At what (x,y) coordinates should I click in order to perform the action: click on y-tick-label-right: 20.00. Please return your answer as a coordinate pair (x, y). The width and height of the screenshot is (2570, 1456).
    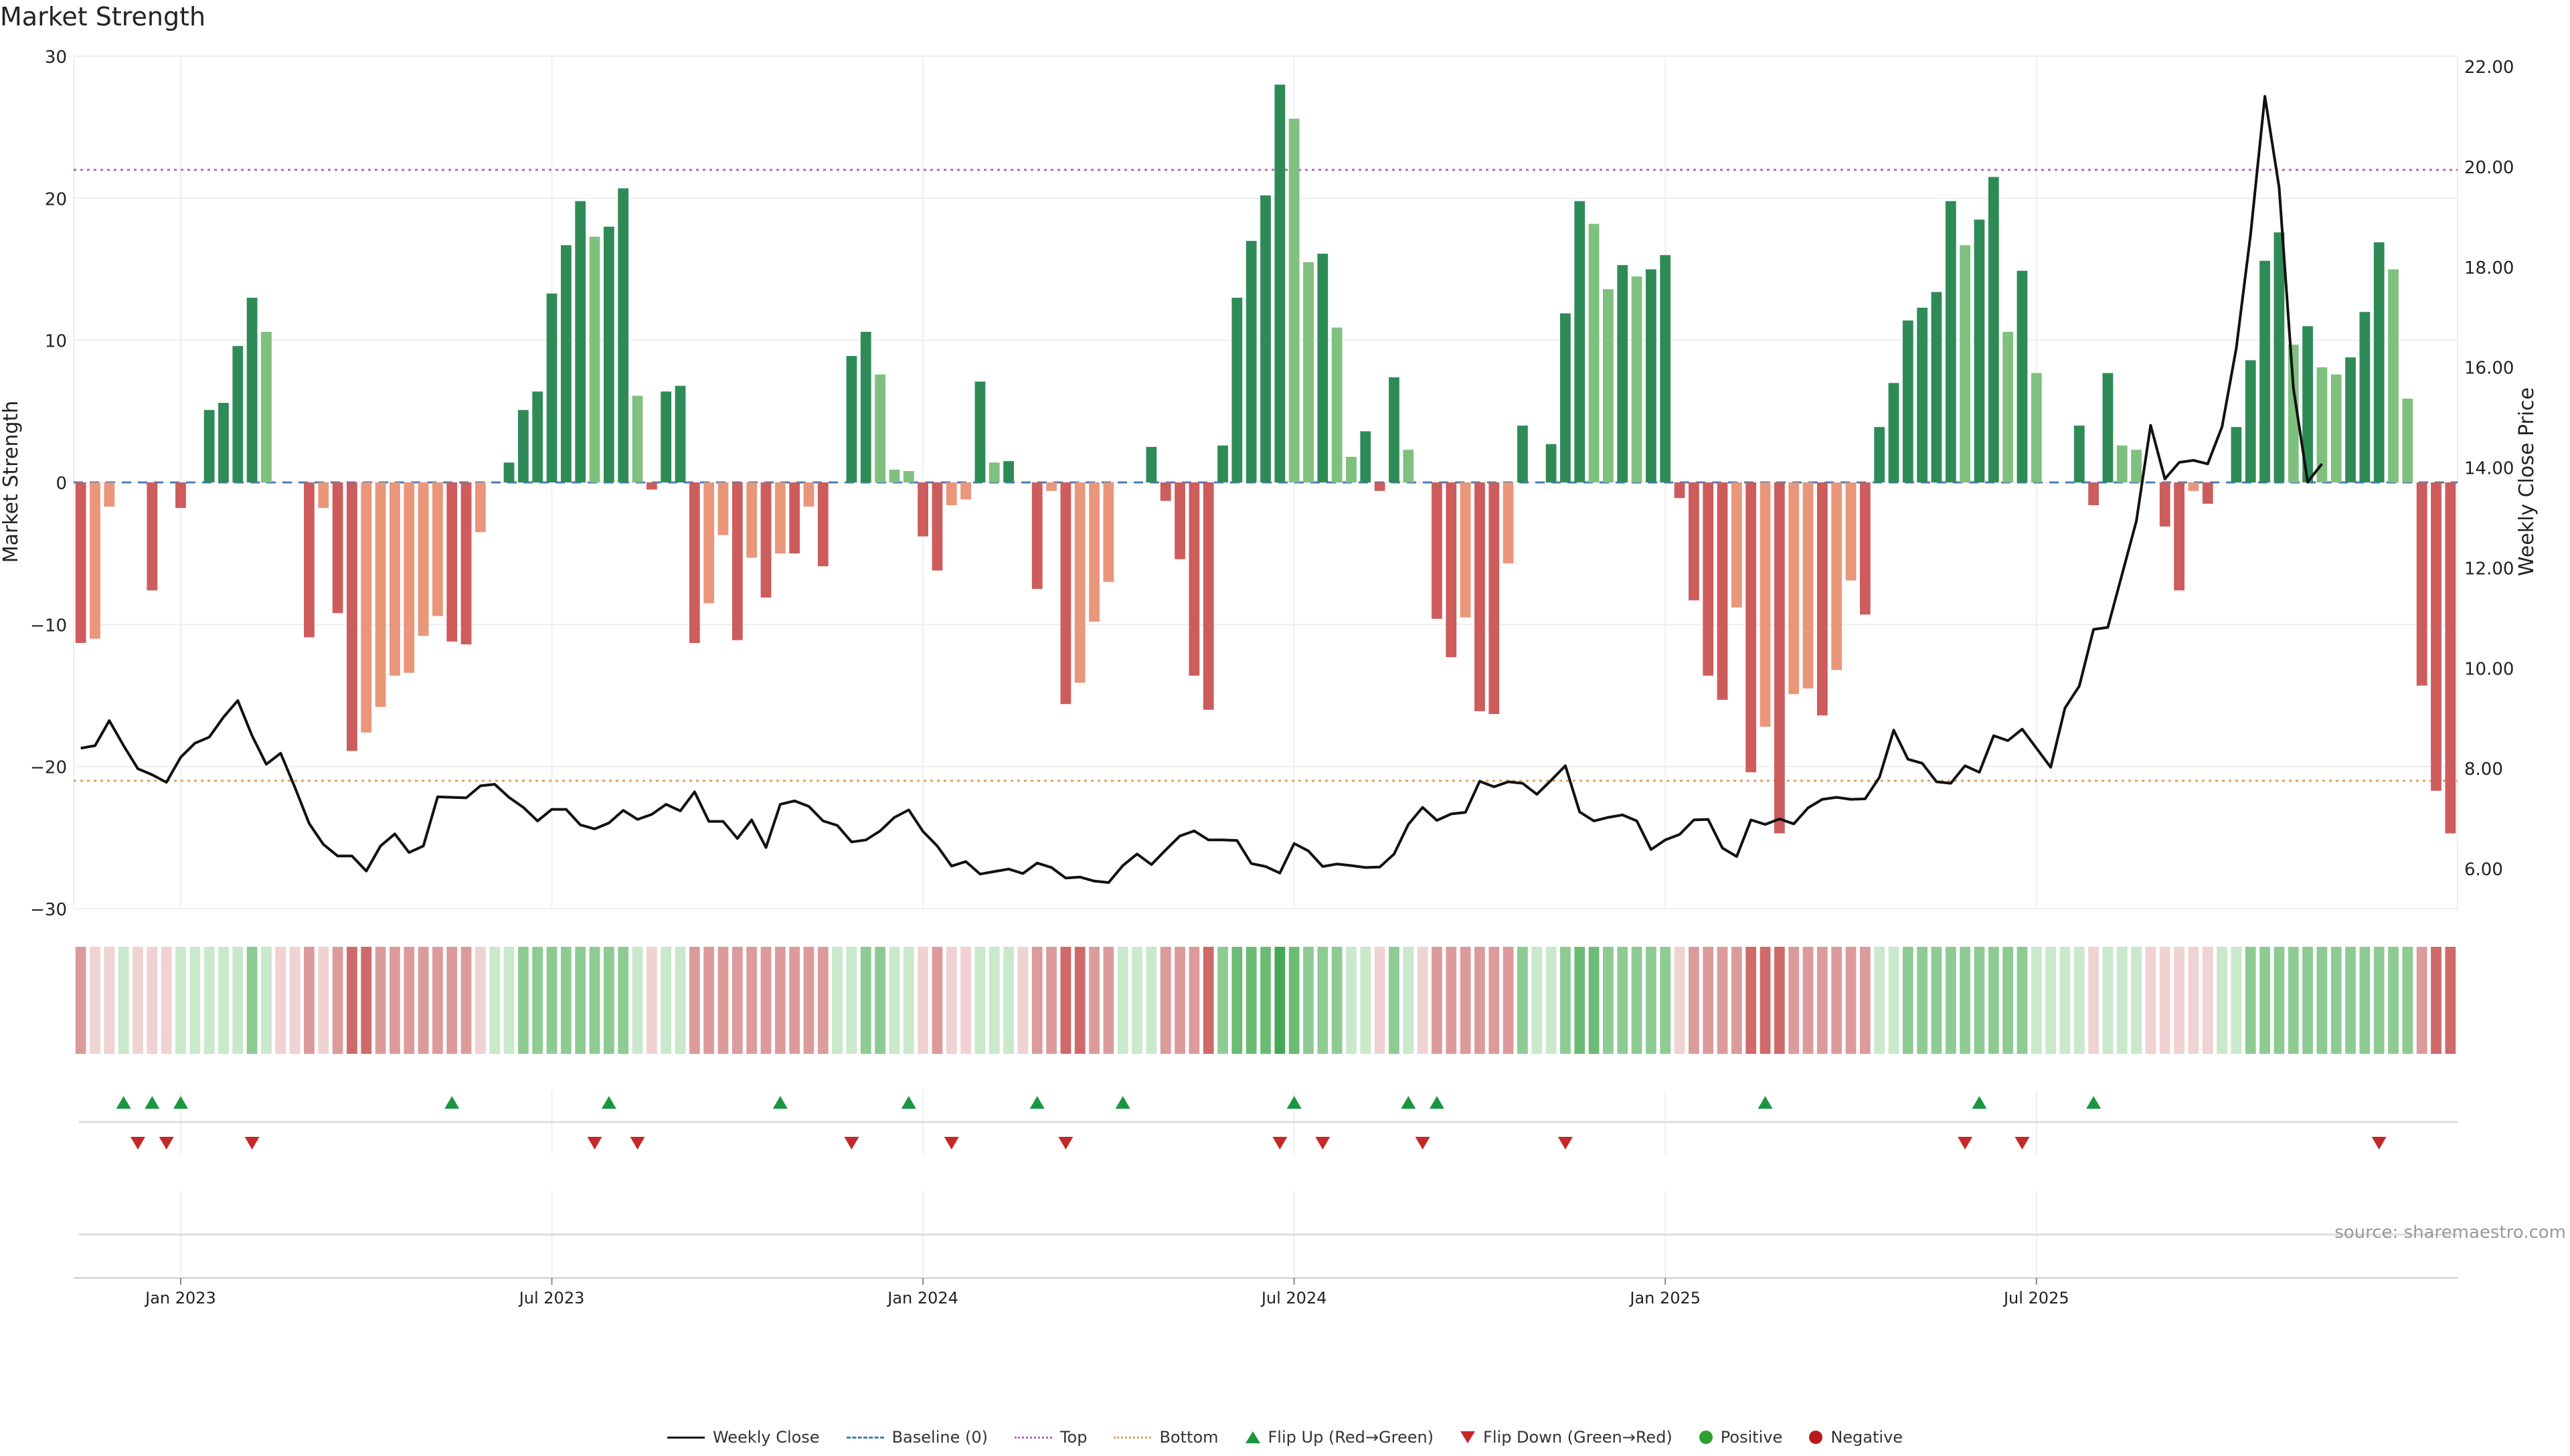
    Looking at the image, I should click on (2489, 168).